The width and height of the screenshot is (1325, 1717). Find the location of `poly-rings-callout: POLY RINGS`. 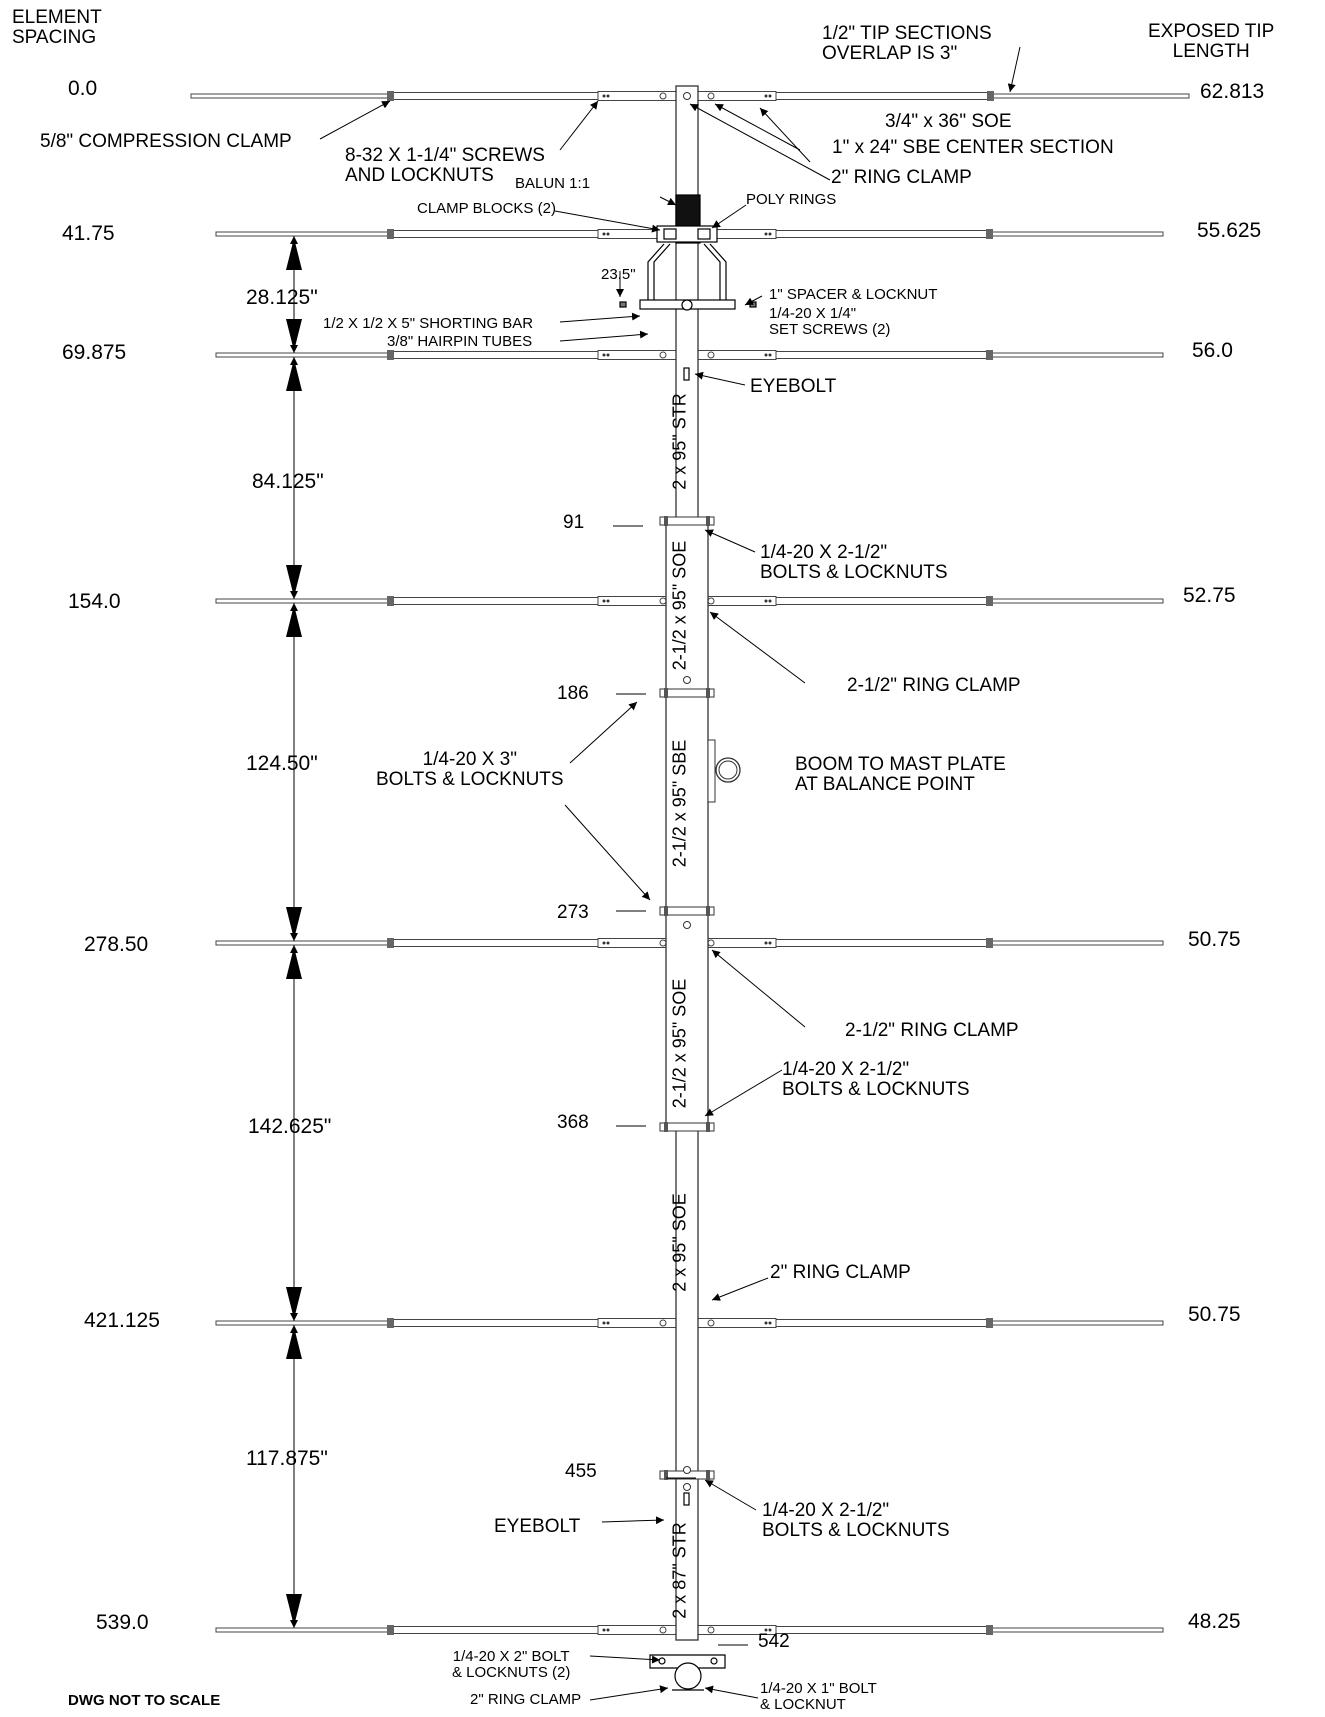

poly-rings-callout: POLY RINGS is located at coordinates (791, 199).